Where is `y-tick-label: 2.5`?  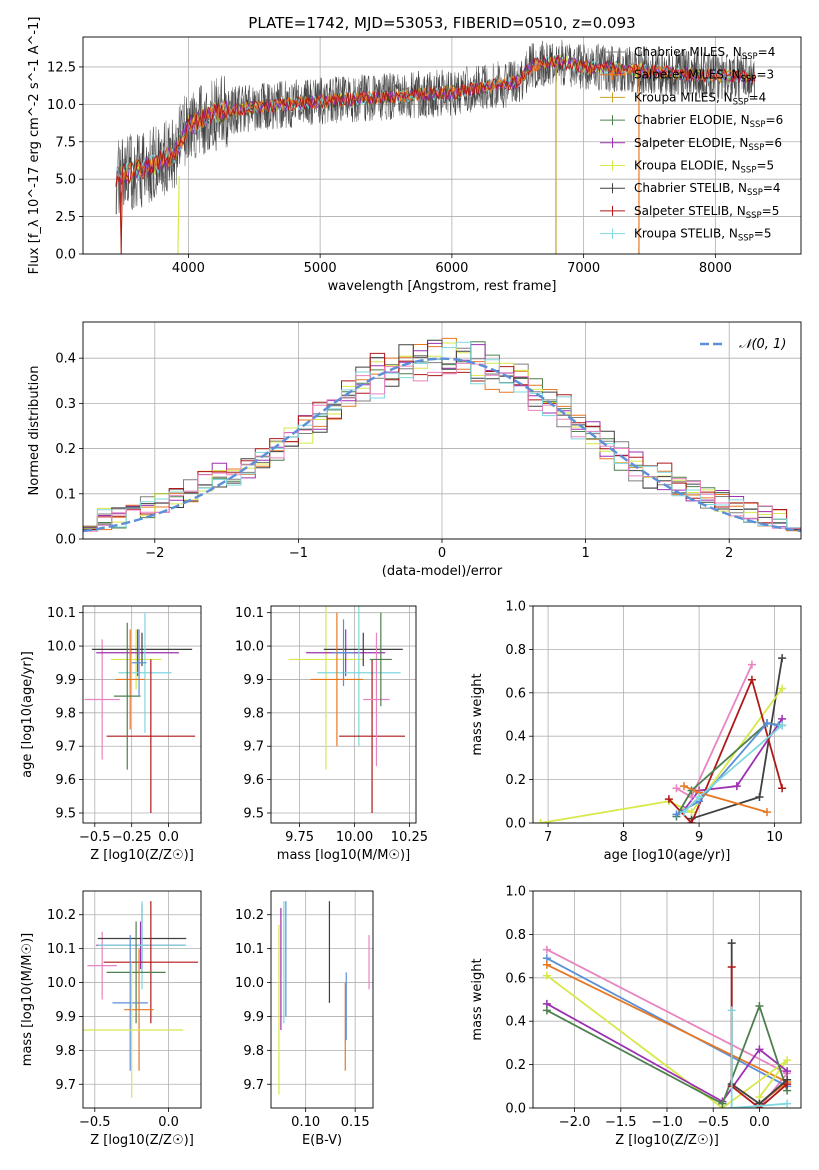
y-tick-label: 2.5 is located at coordinates (65, 217).